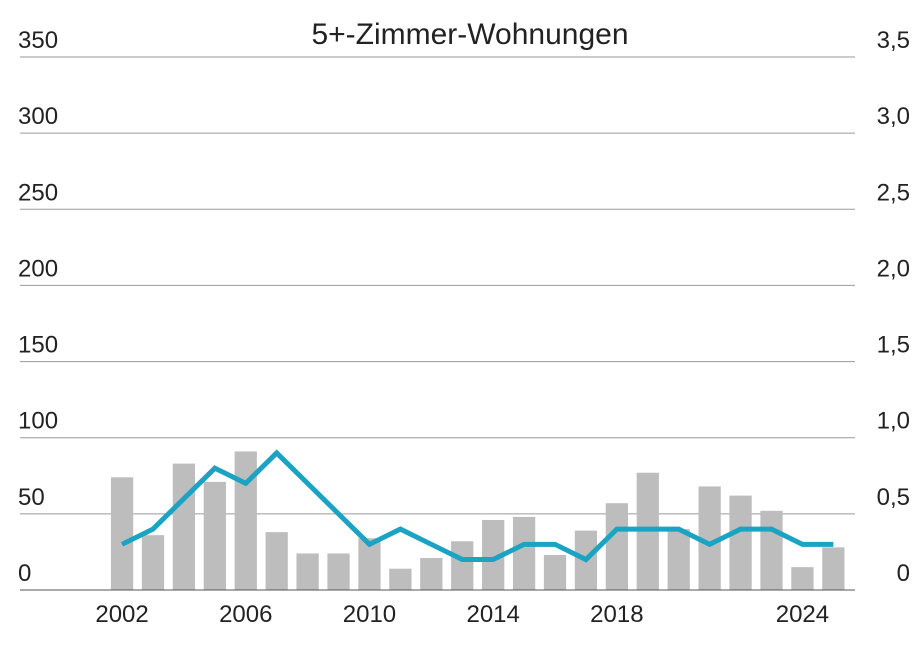 Image resolution: width=914 pixels, height=646 pixels. What do you see at coordinates (893, 40) in the screenshot?
I see `y2-tick-label: 3,5` at bounding box center [893, 40].